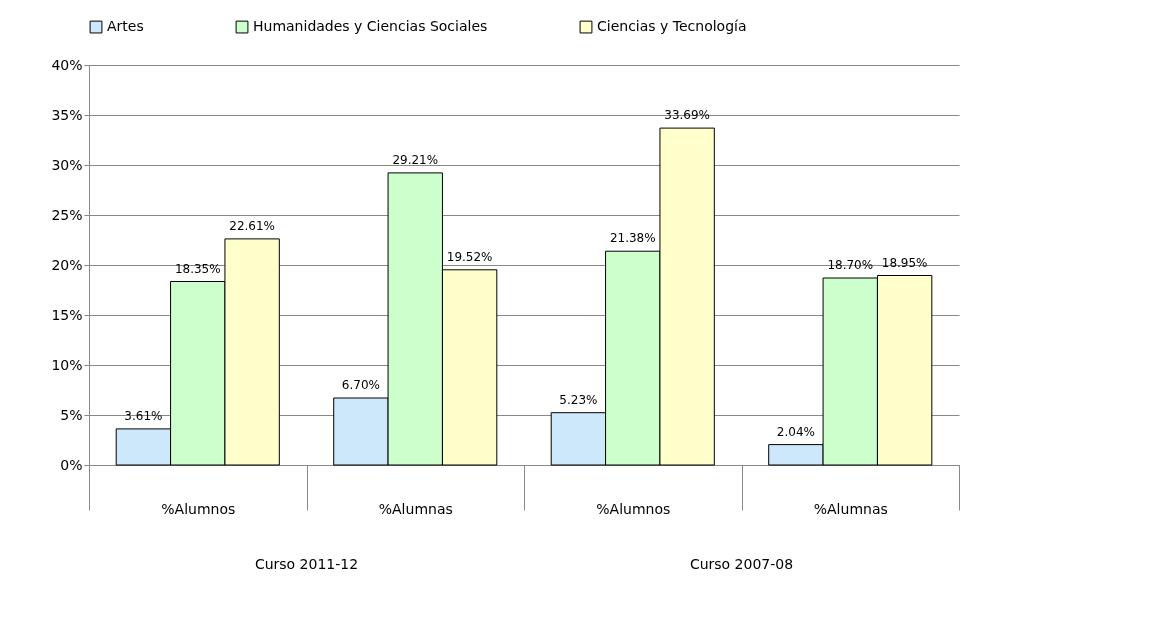 This screenshot has height=622, width=1163. I want to click on legend-label: Humanidades y Ciencias Sociales, so click(370, 26).